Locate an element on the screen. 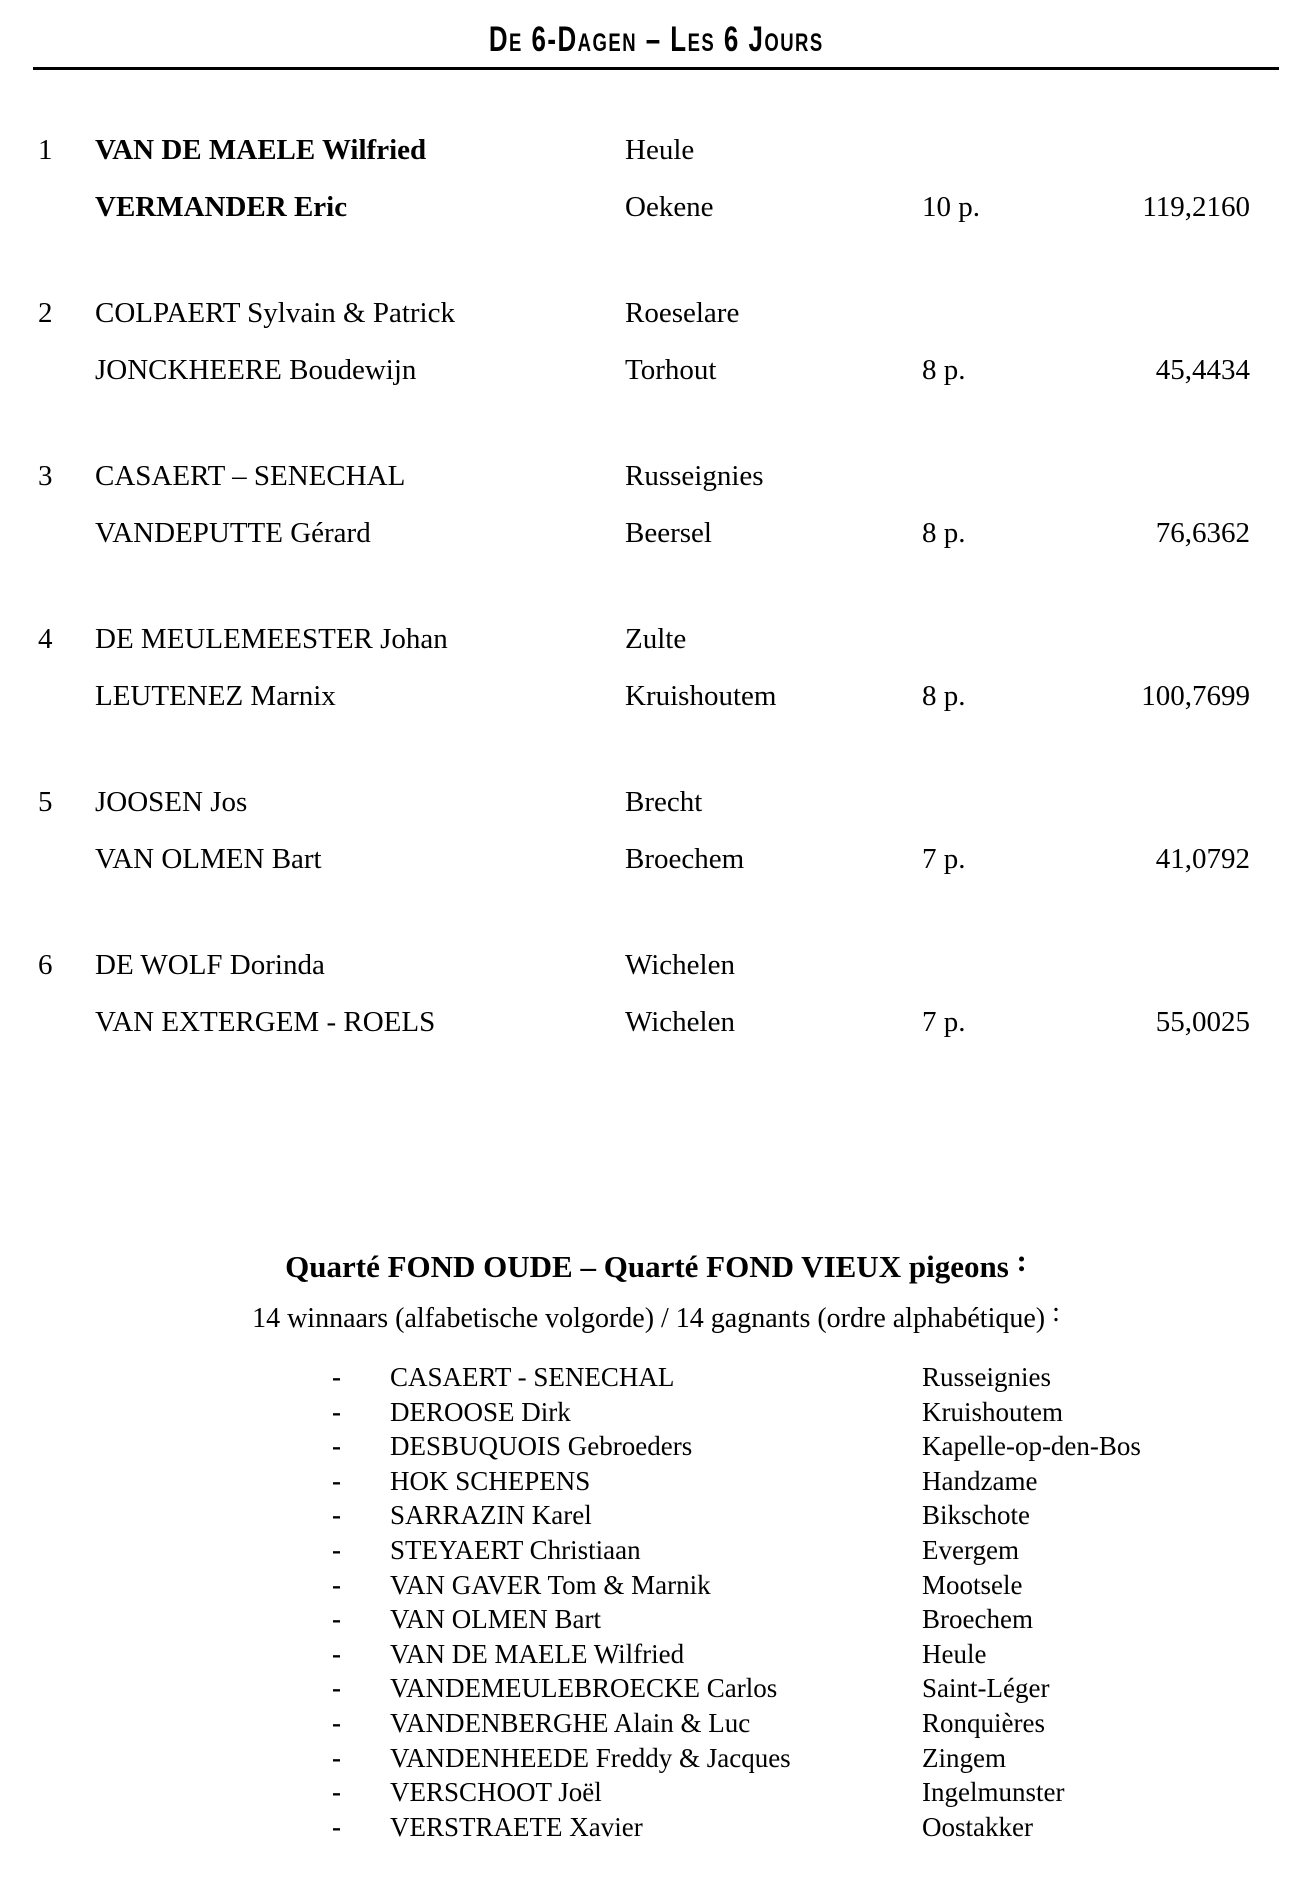 This screenshot has width=1312, height=1878. ranking-row-1-line-2: VERMANDER Eric Oekene 10 p. 119,2160 is located at coordinates (656, 210).